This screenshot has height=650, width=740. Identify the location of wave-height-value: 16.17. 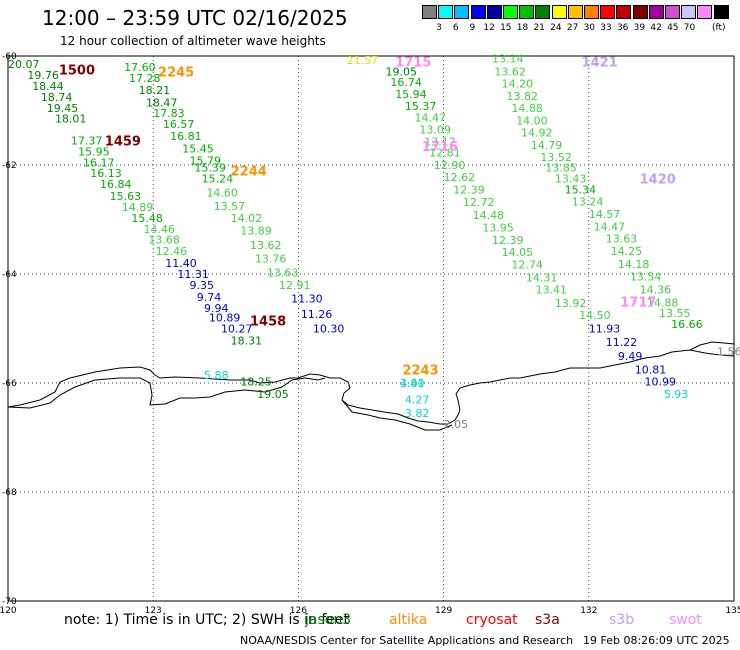
(99, 162).